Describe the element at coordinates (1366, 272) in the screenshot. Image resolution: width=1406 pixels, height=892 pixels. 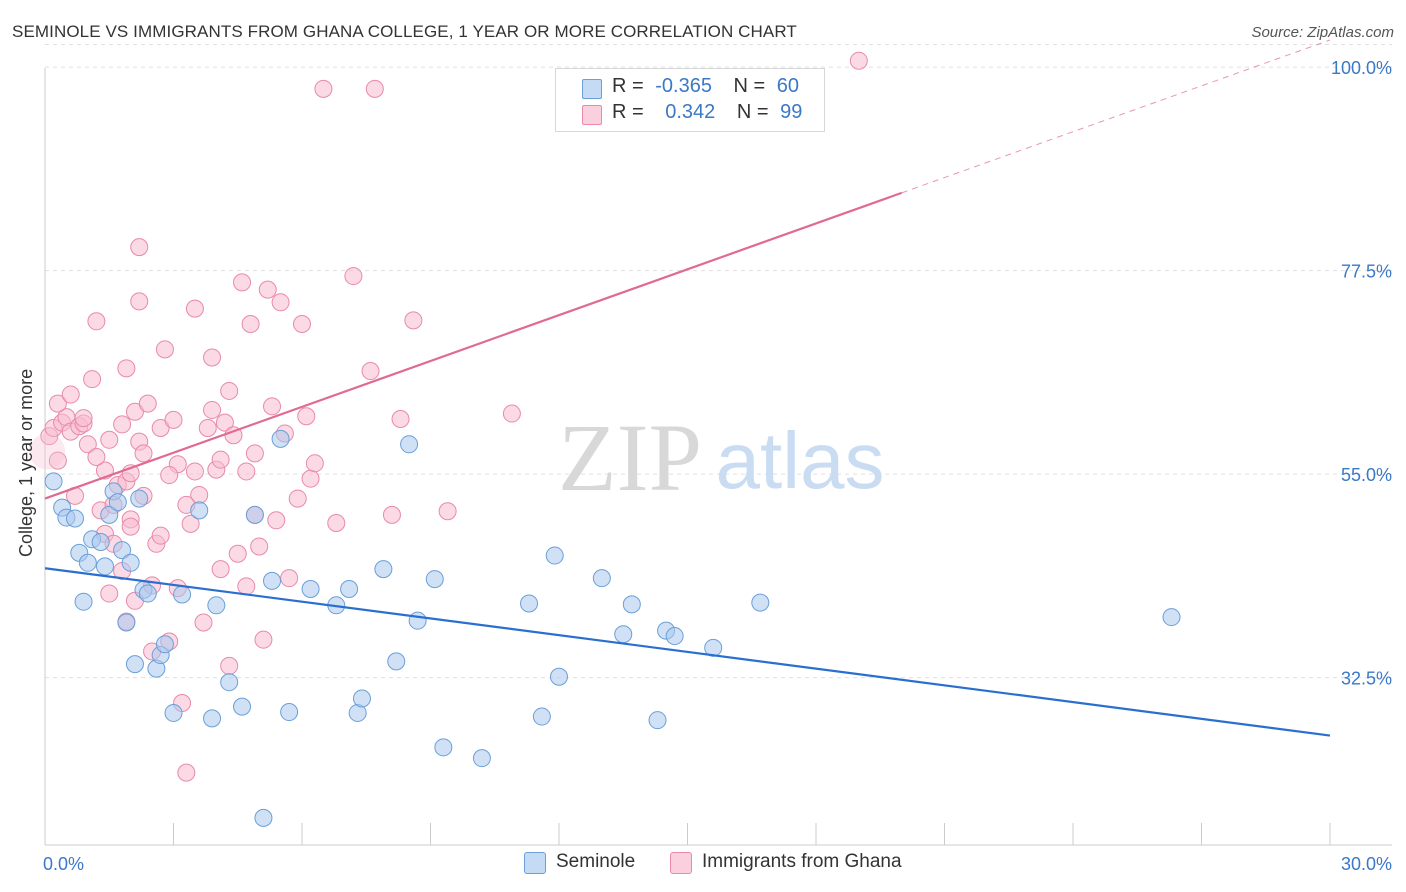
I see `y-tick-label: 77.5%` at that location.